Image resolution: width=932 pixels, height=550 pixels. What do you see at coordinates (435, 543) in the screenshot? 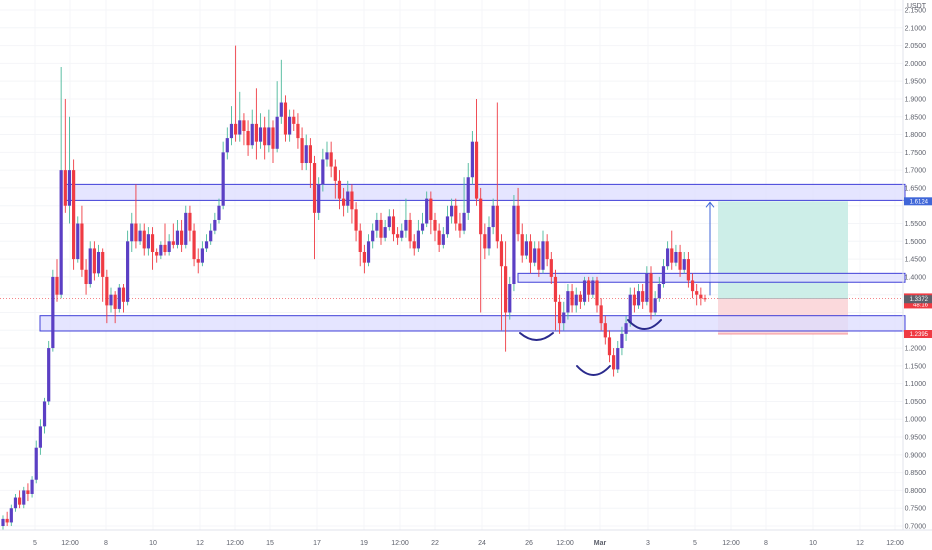
I see `time-tick-label: 22` at bounding box center [435, 543].